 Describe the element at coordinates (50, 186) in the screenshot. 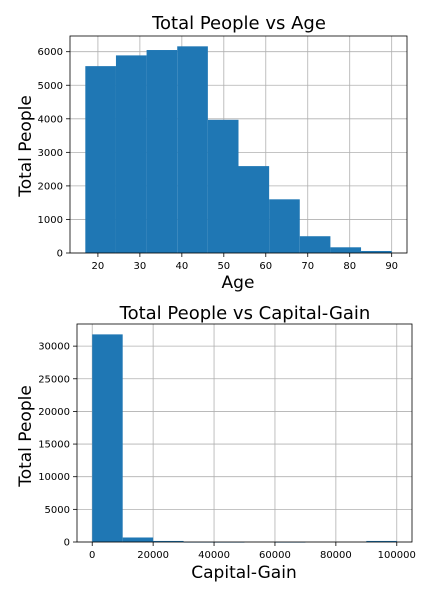

I see `y-tick-label: 2000` at that location.